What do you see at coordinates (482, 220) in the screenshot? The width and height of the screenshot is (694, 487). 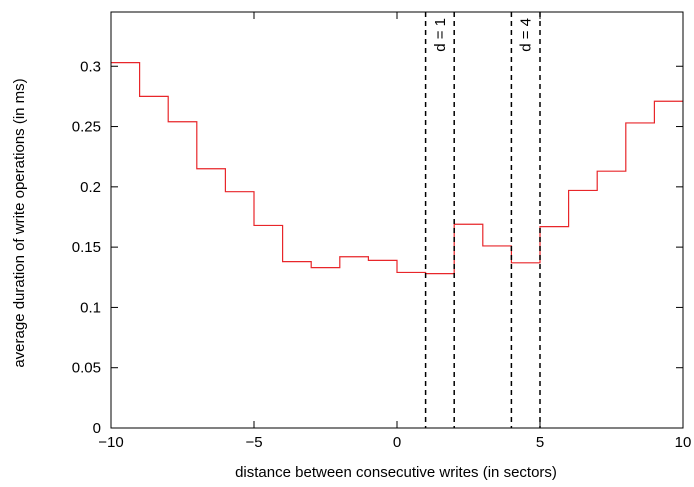 I see `annotations: d = 1 d = 4` at bounding box center [482, 220].